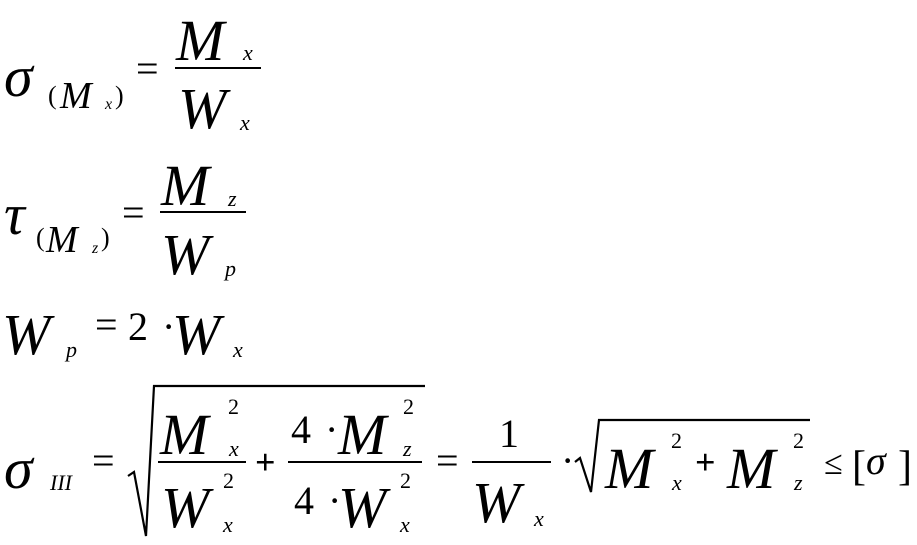  I want to click on f1-sub-open: (, so click(52, 95).